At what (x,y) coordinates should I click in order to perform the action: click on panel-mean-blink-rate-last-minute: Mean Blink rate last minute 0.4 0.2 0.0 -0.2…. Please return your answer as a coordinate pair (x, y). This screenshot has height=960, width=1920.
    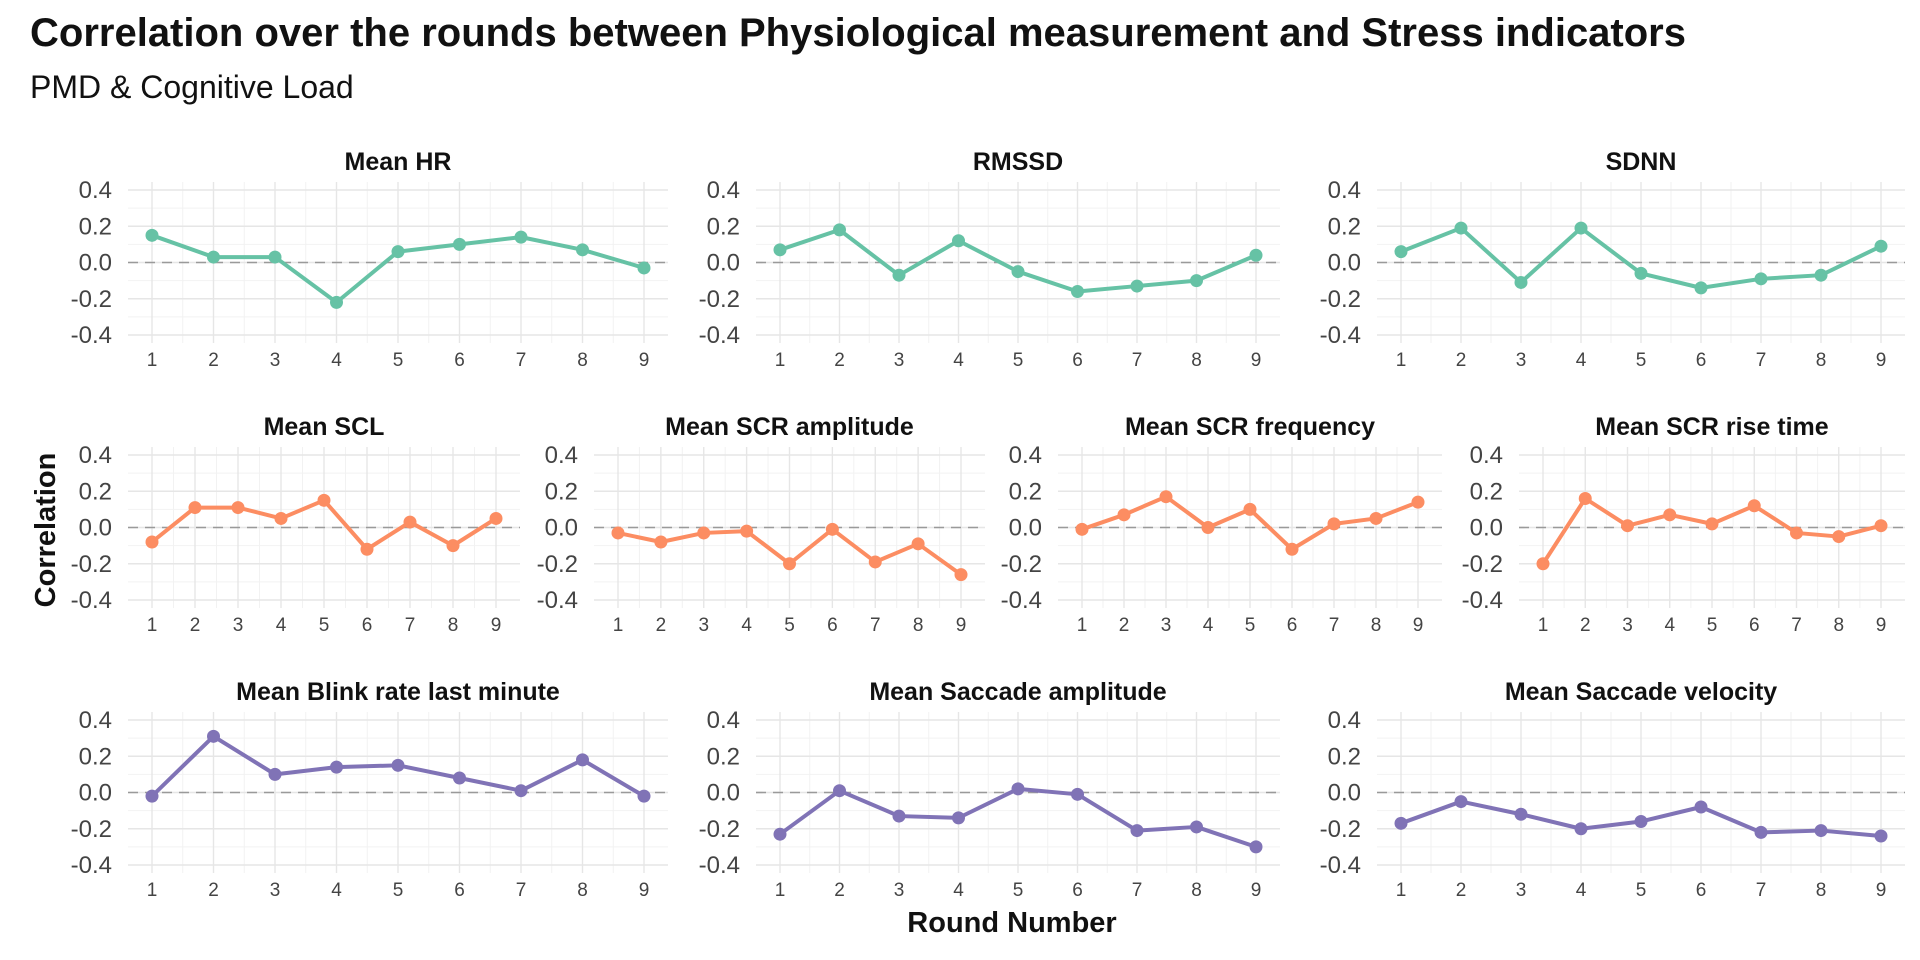
    Looking at the image, I should click on (369, 789).